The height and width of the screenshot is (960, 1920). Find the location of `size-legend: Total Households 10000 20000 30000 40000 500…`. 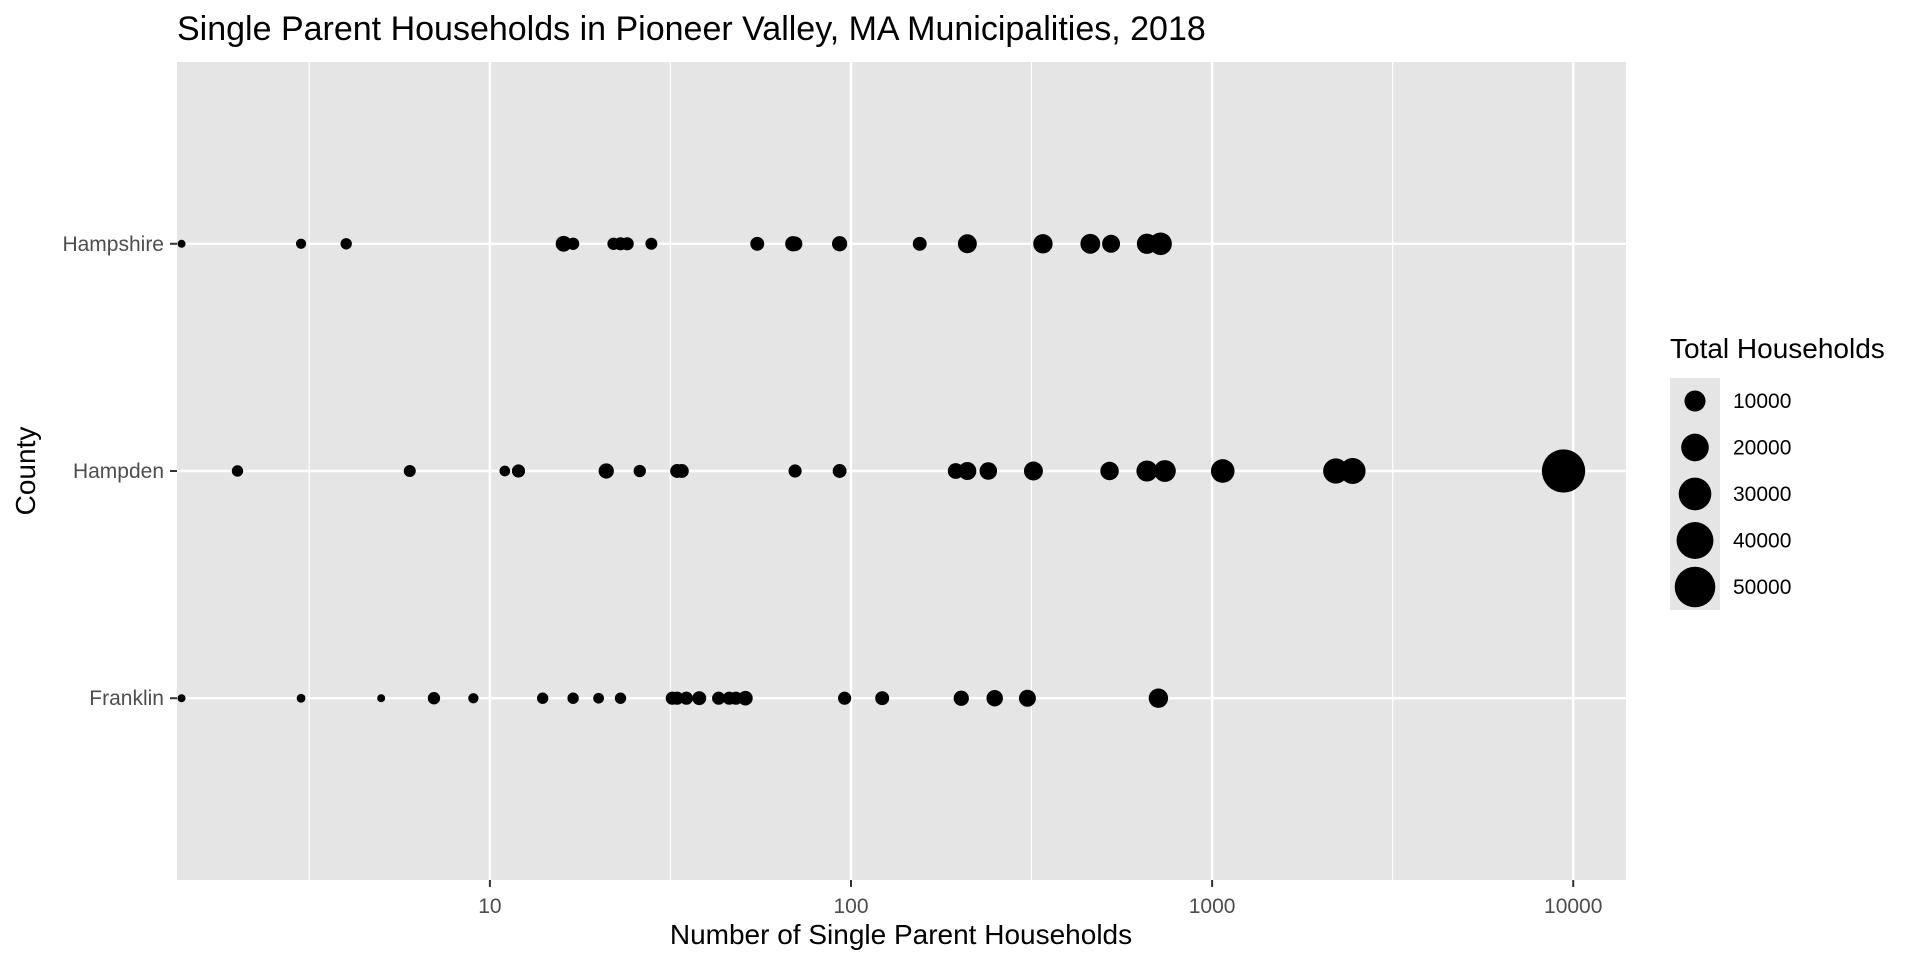

size-legend: Total Households 10000 20000 30000 40000 500… is located at coordinates (1777, 471).